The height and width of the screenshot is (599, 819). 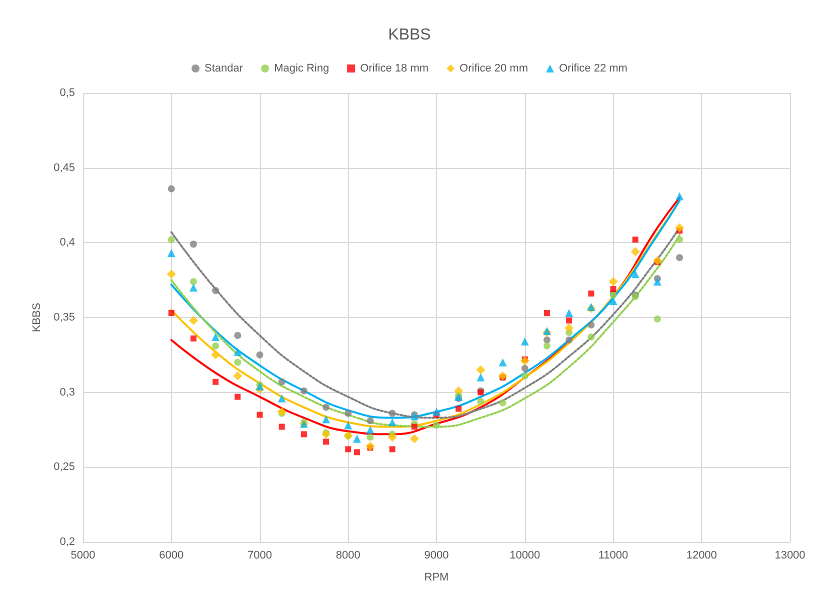 What do you see at coordinates (348, 556) in the screenshot?
I see `x-tick-label: 8000` at bounding box center [348, 556].